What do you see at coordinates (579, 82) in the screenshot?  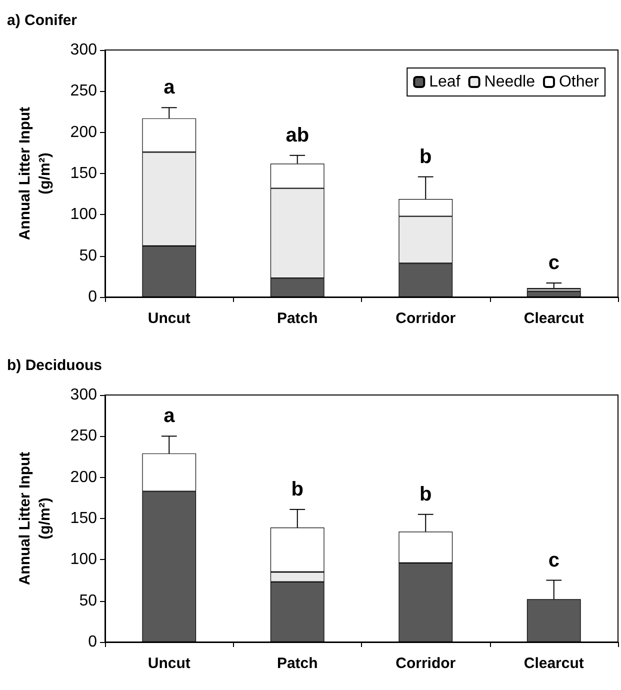 I see `legend-label: Other` at bounding box center [579, 82].